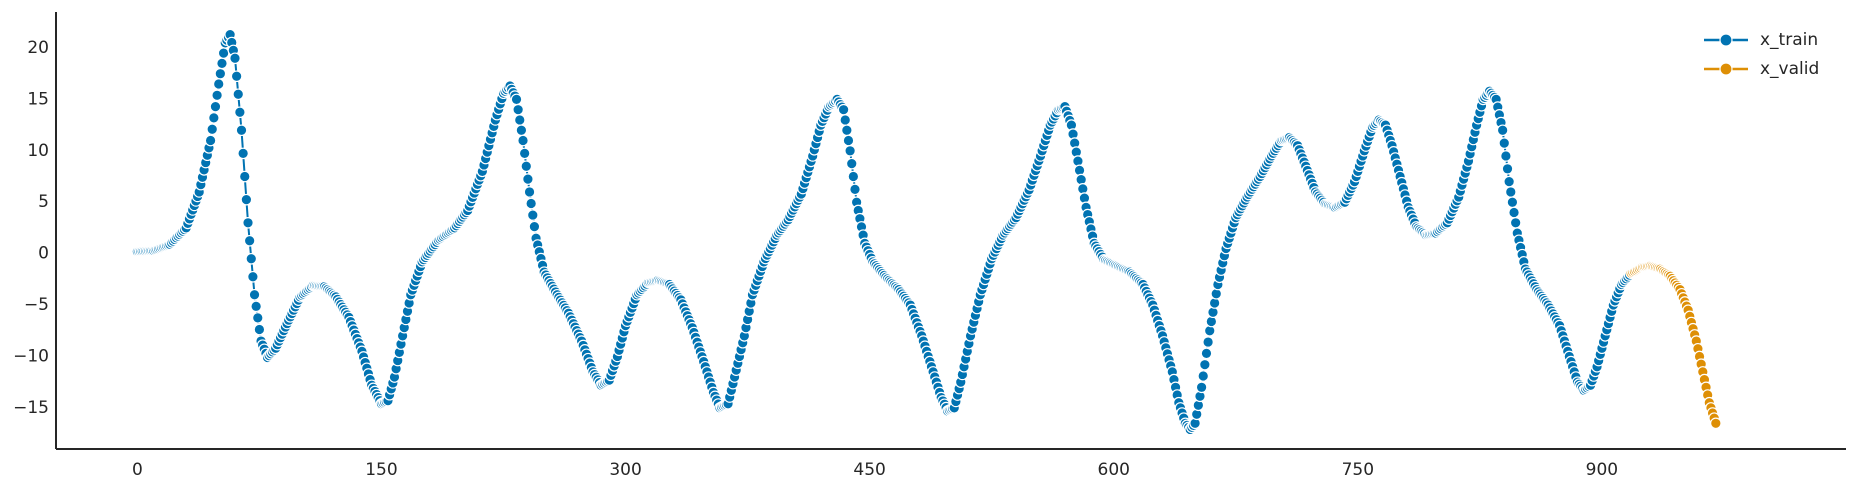 The width and height of the screenshot is (1855, 493). Describe the element at coordinates (1358, 470) in the screenshot. I see `x-tick-label: 750` at that location.